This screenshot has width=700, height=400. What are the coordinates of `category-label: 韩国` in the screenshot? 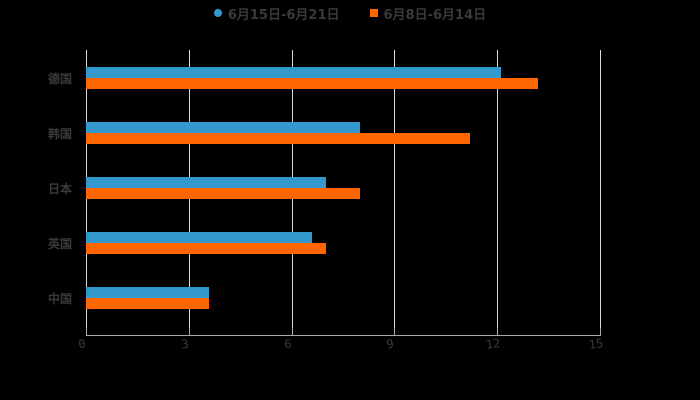 It's located at (60, 134).